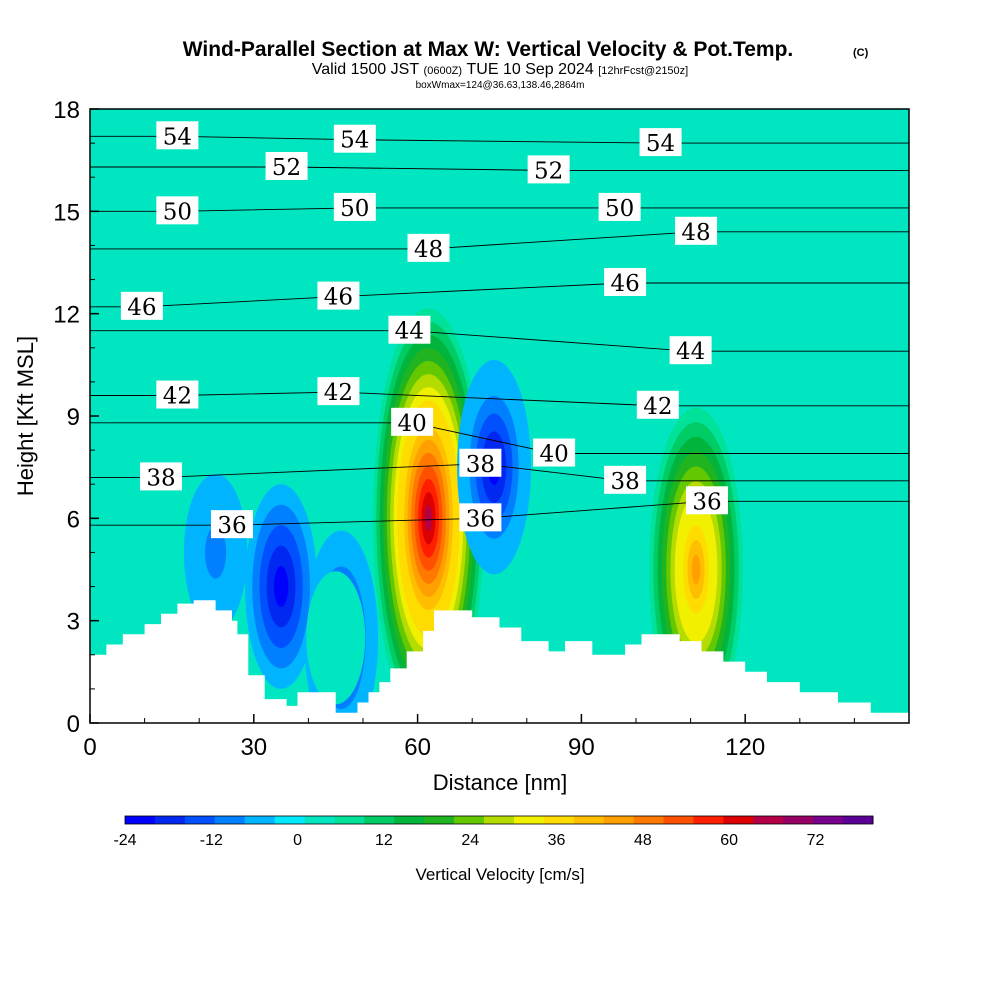 This screenshot has height=1000, width=1000. What do you see at coordinates (500, 782) in the screenshot?
I see `x-axis-label: Distance [nm]` at bounding box center [500, 782].